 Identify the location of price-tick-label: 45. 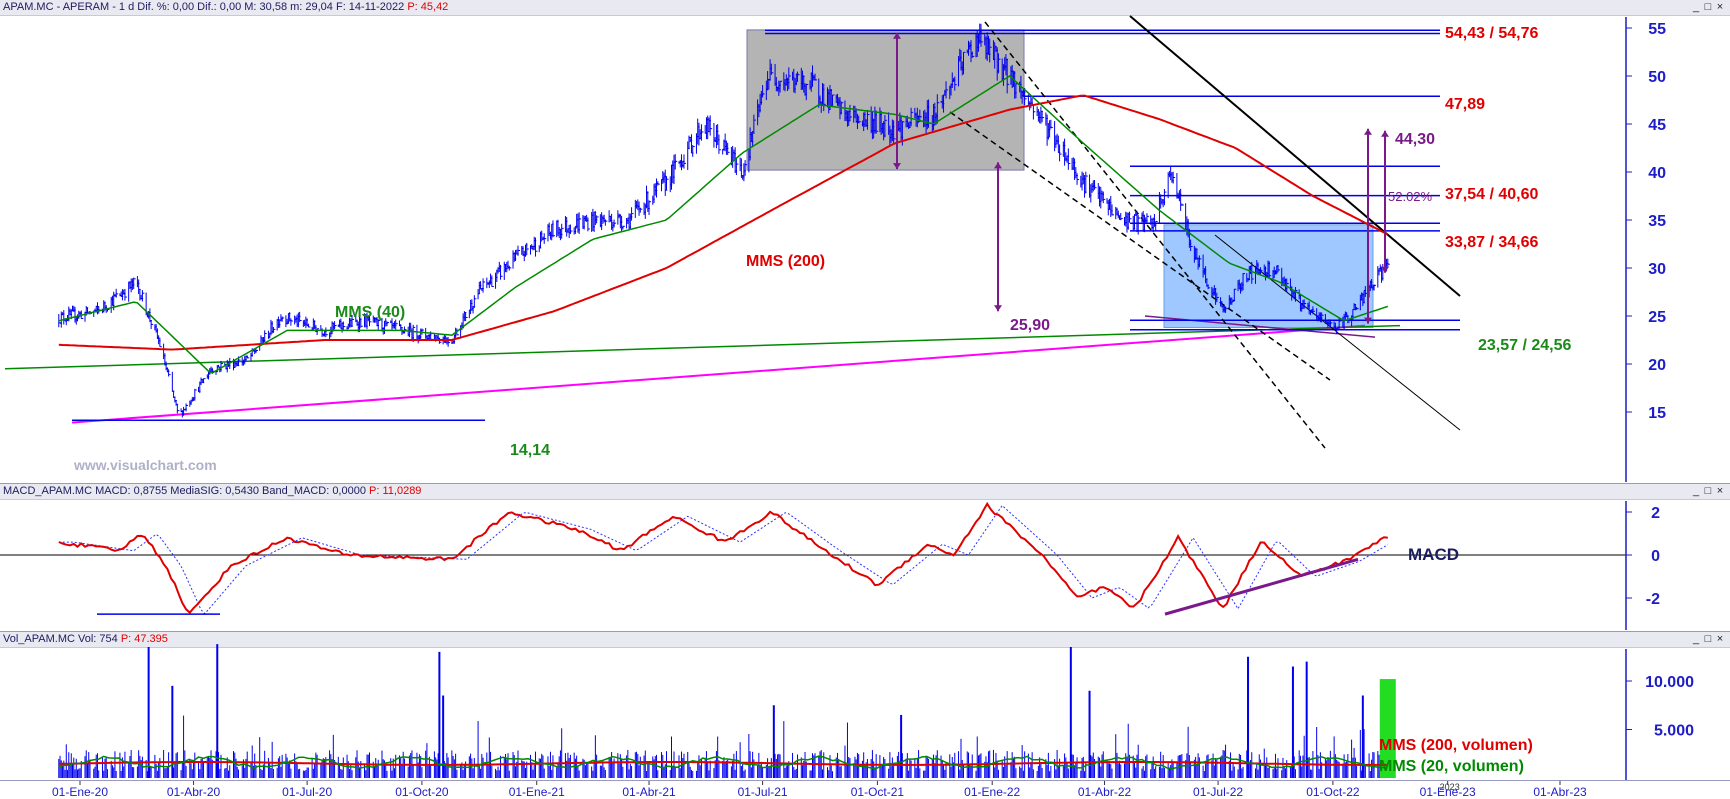
(1657, 125).